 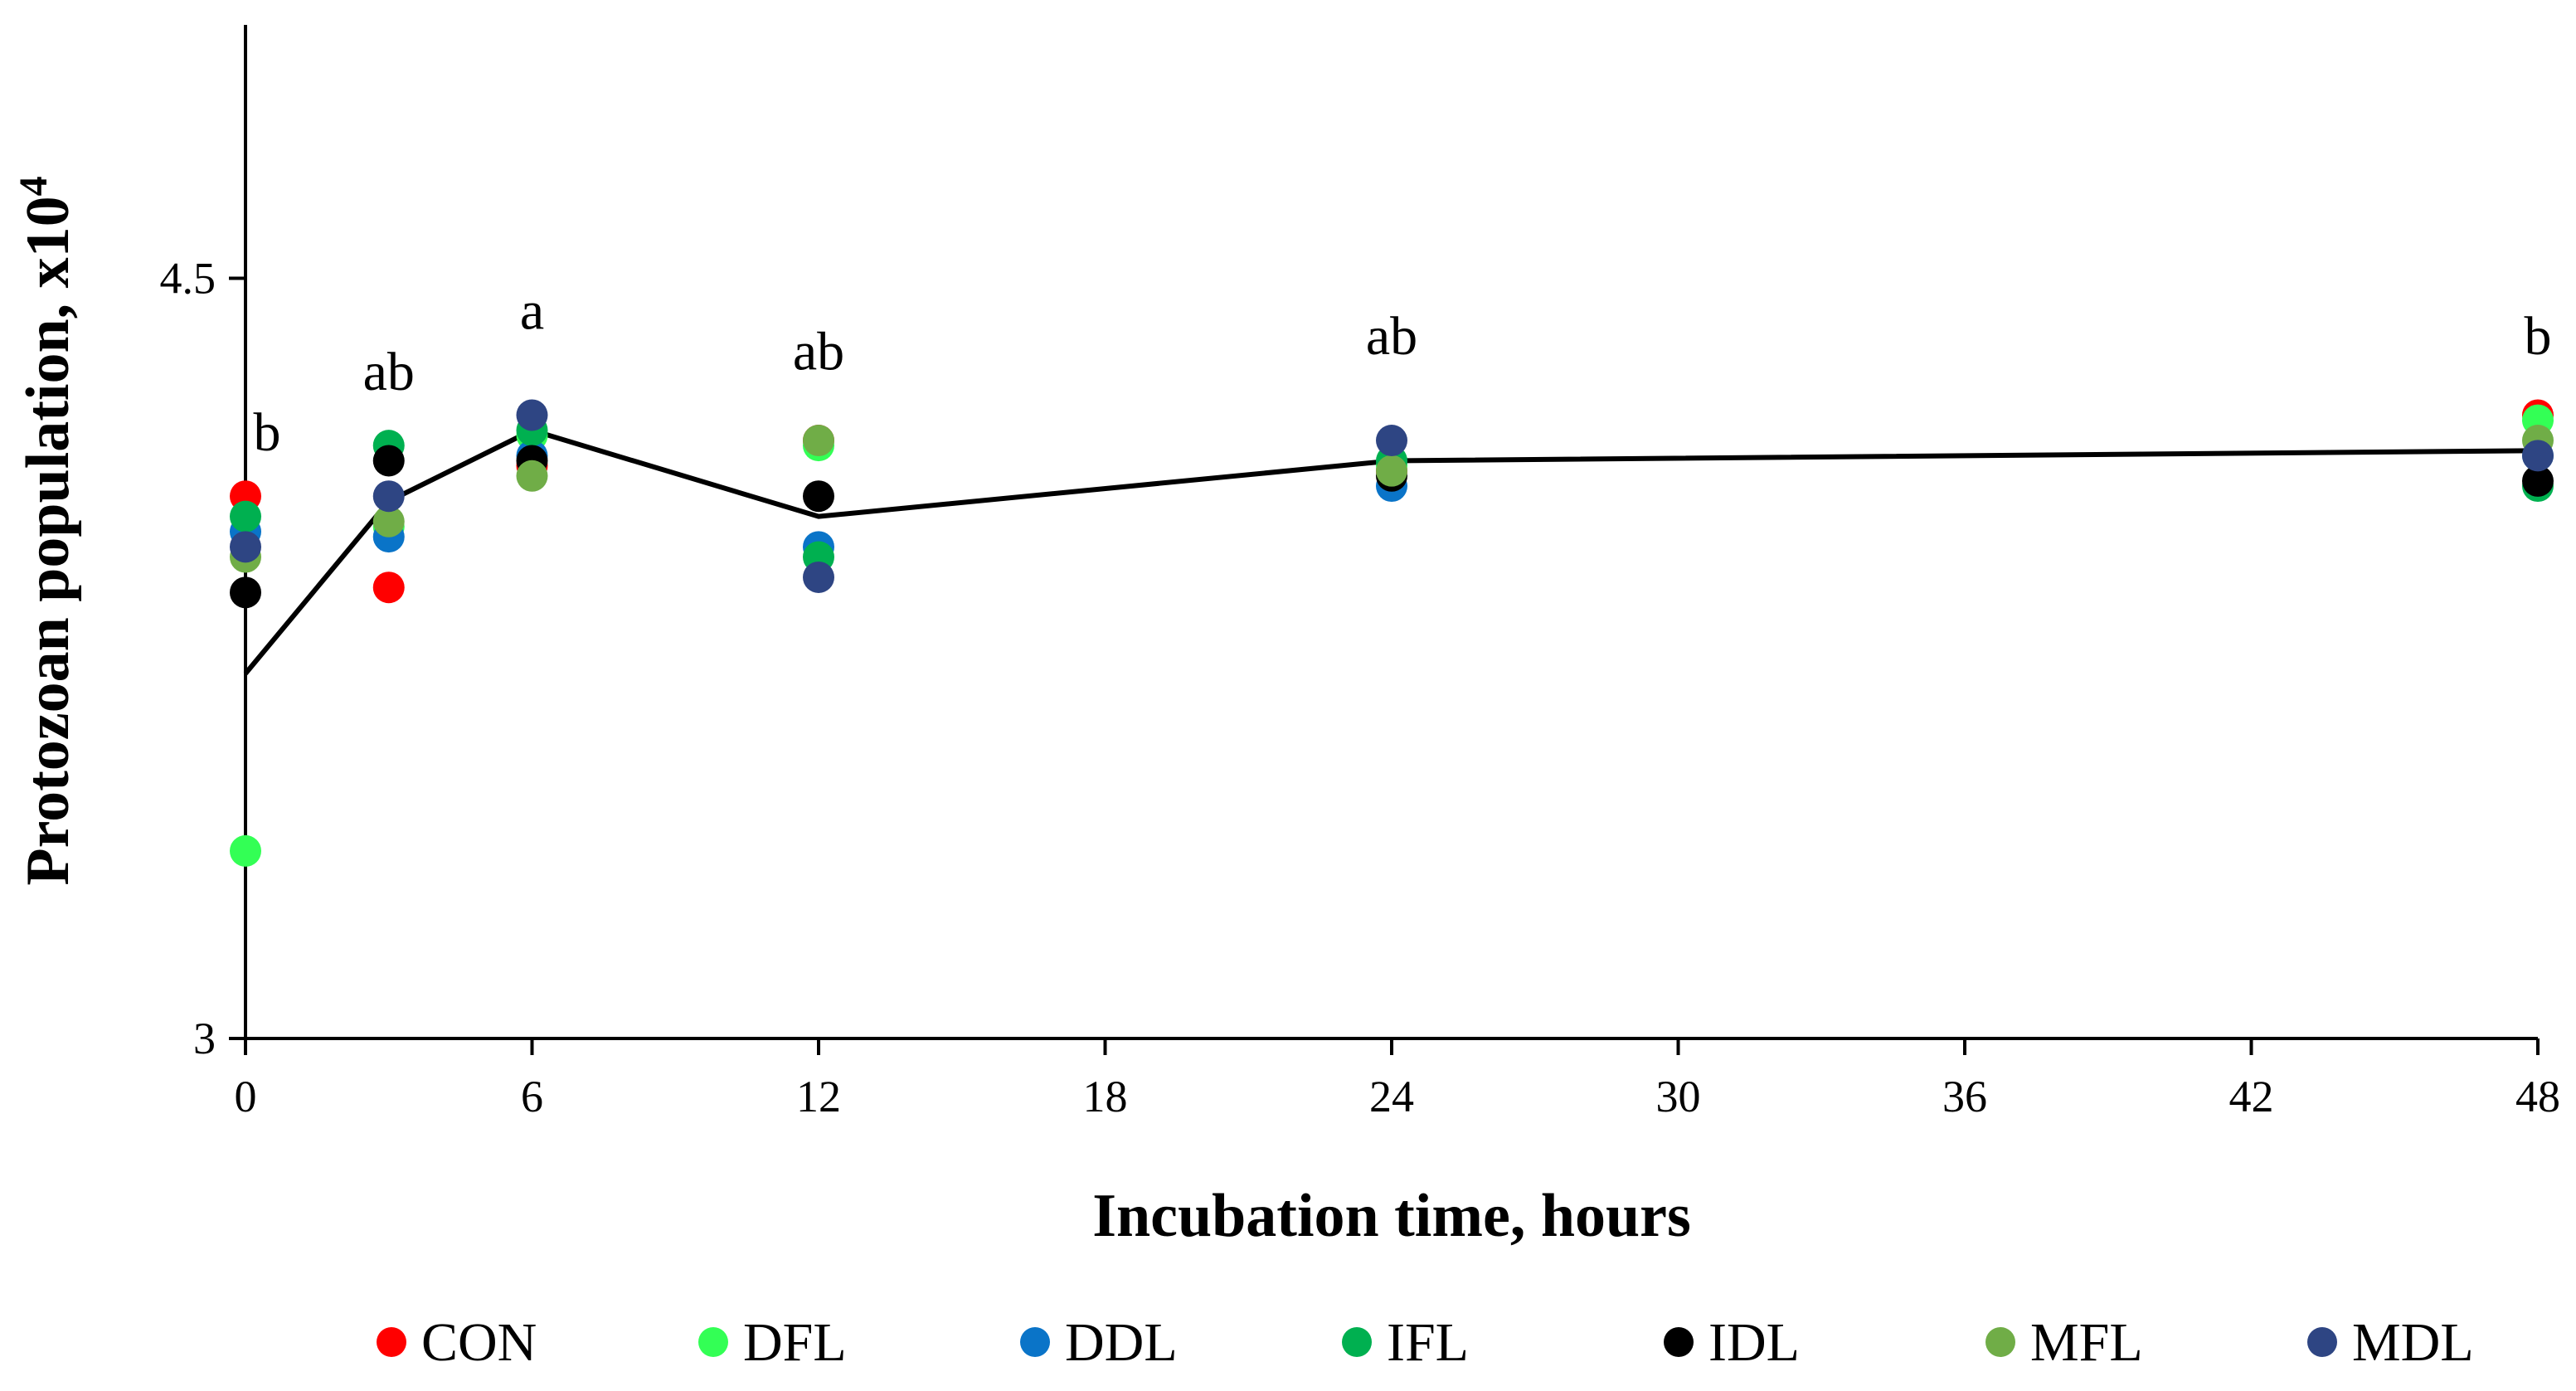 What do you see at coordinates (1105, 1097) in the screenshot?
I see `x-tick-label: 18` at bounding box center [1105, 1097].